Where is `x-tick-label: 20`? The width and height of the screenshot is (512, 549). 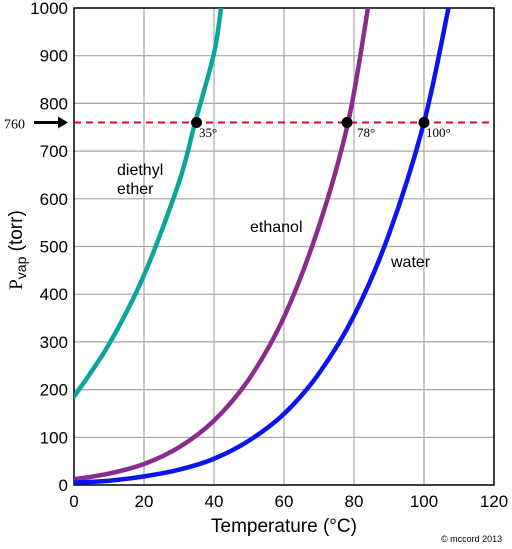 x-tick-label: 20 is located at coordinates (144, 501).